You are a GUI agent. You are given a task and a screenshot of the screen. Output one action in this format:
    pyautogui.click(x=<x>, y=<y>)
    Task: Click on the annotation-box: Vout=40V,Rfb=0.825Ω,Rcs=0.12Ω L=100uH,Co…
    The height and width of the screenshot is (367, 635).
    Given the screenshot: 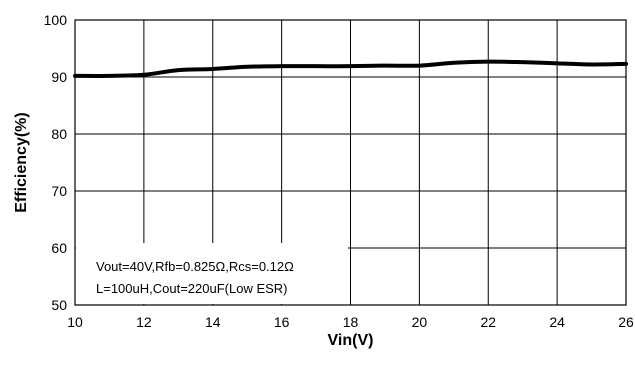 What is the action you would take?
    pyautogui.click(x=212, y=273)
    